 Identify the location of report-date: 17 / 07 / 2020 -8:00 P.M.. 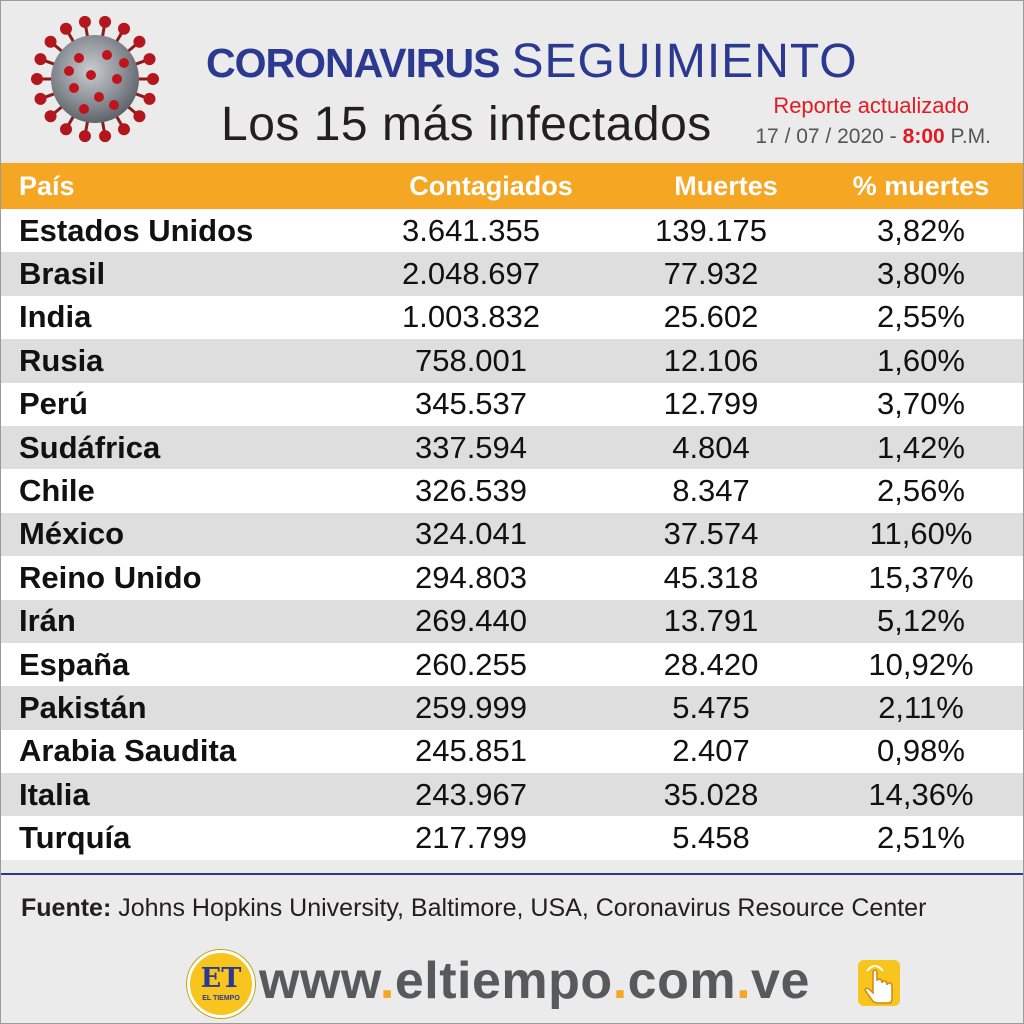
(873, 137).